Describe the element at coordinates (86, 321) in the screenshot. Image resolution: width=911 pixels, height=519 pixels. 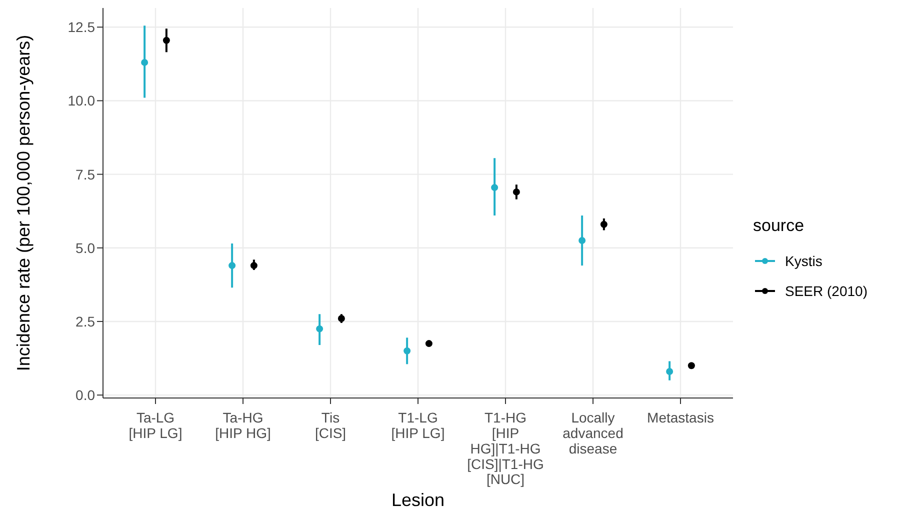
I see `y-tick-label: 2.5` at that location.